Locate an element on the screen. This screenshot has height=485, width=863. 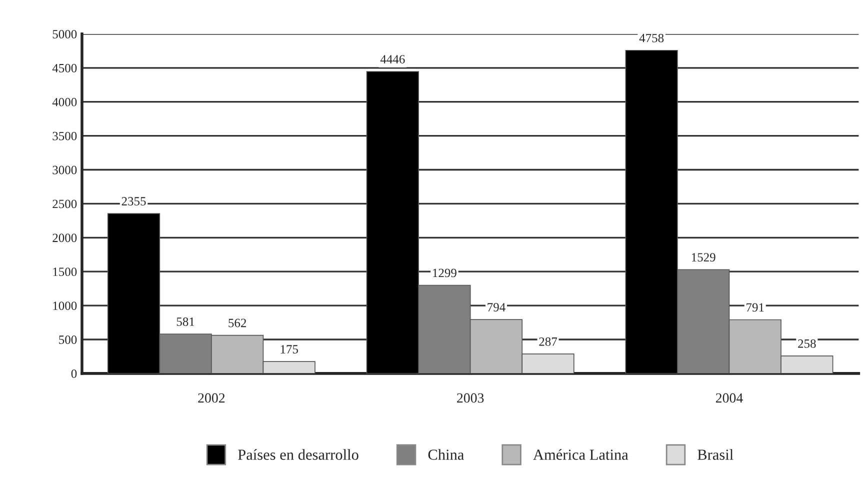
data-label: 2355 is located at coordinates (134, 201).